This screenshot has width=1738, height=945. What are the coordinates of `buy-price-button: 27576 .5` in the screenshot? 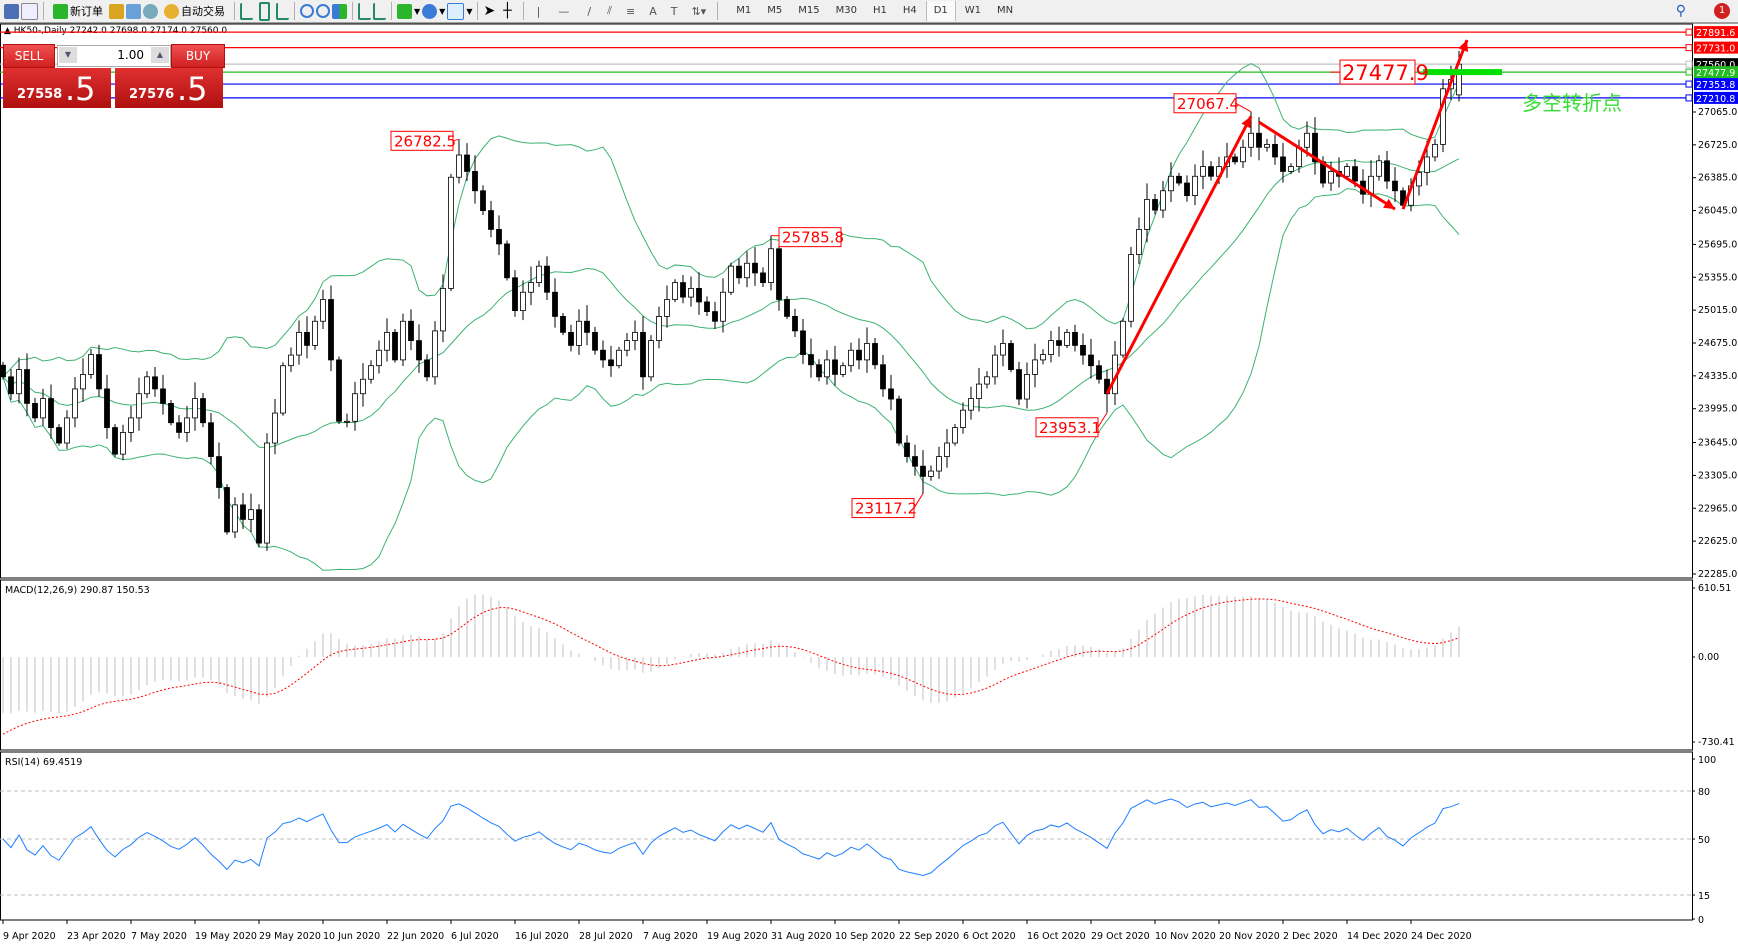 It's located at (169, 88).